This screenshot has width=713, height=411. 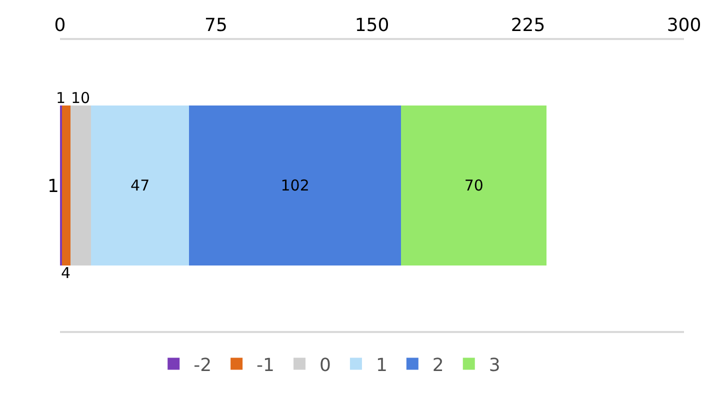 What do you see at coordinates (382, 365) in the screenshot?
I see `legend-label: 1` at bounding box center [382, 365].